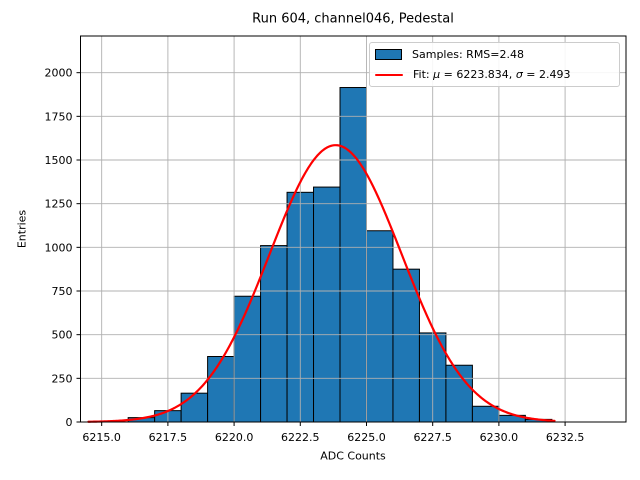 The image size is (640, 480). What do you see at coordinates (437, 75) in the screenshot?
I see `legend-fit-mu-symbol: μ` at bounding box center [437, 75].